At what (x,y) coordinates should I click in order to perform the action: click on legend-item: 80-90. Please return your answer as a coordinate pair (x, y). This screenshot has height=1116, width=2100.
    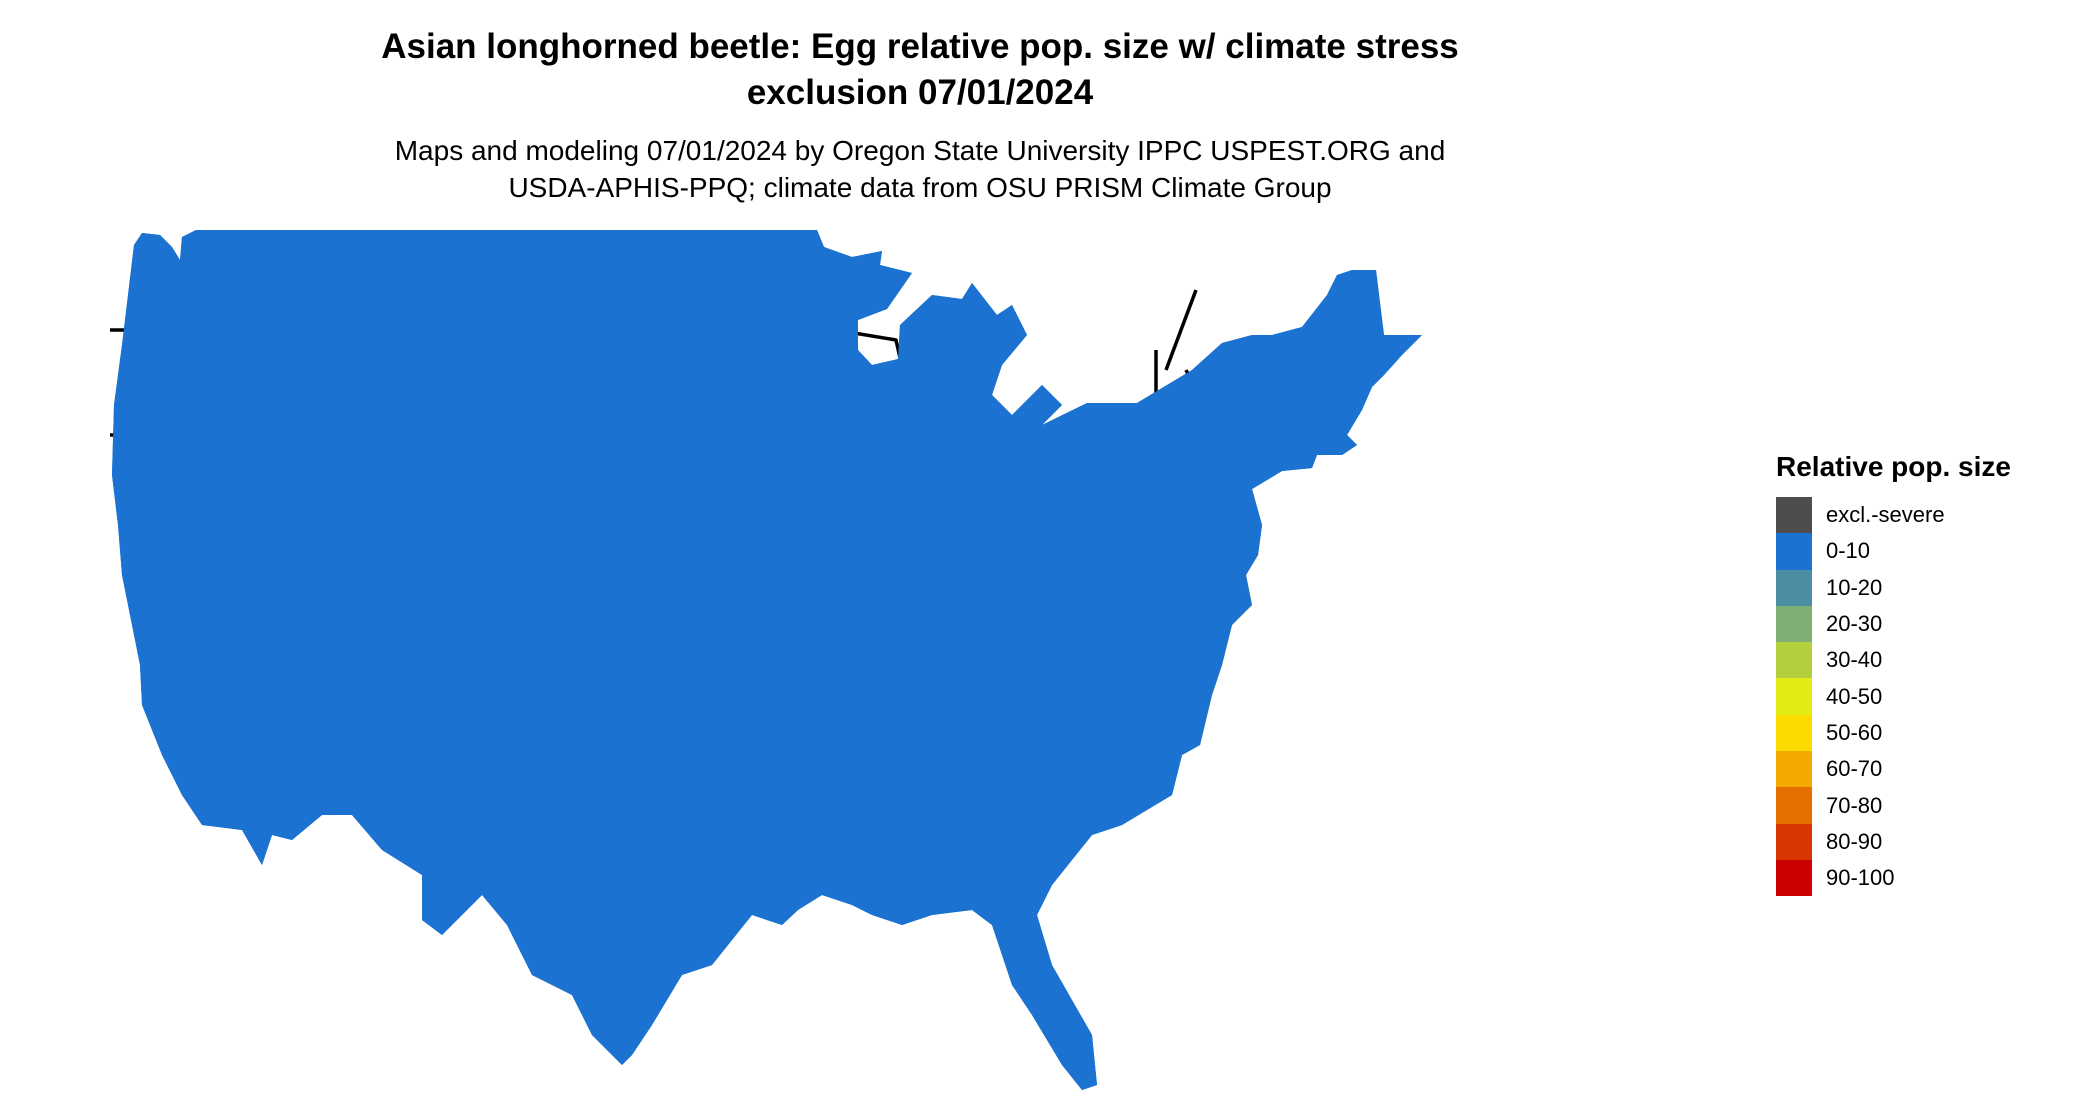
    Looking at the image, I should click on (1893, 841).